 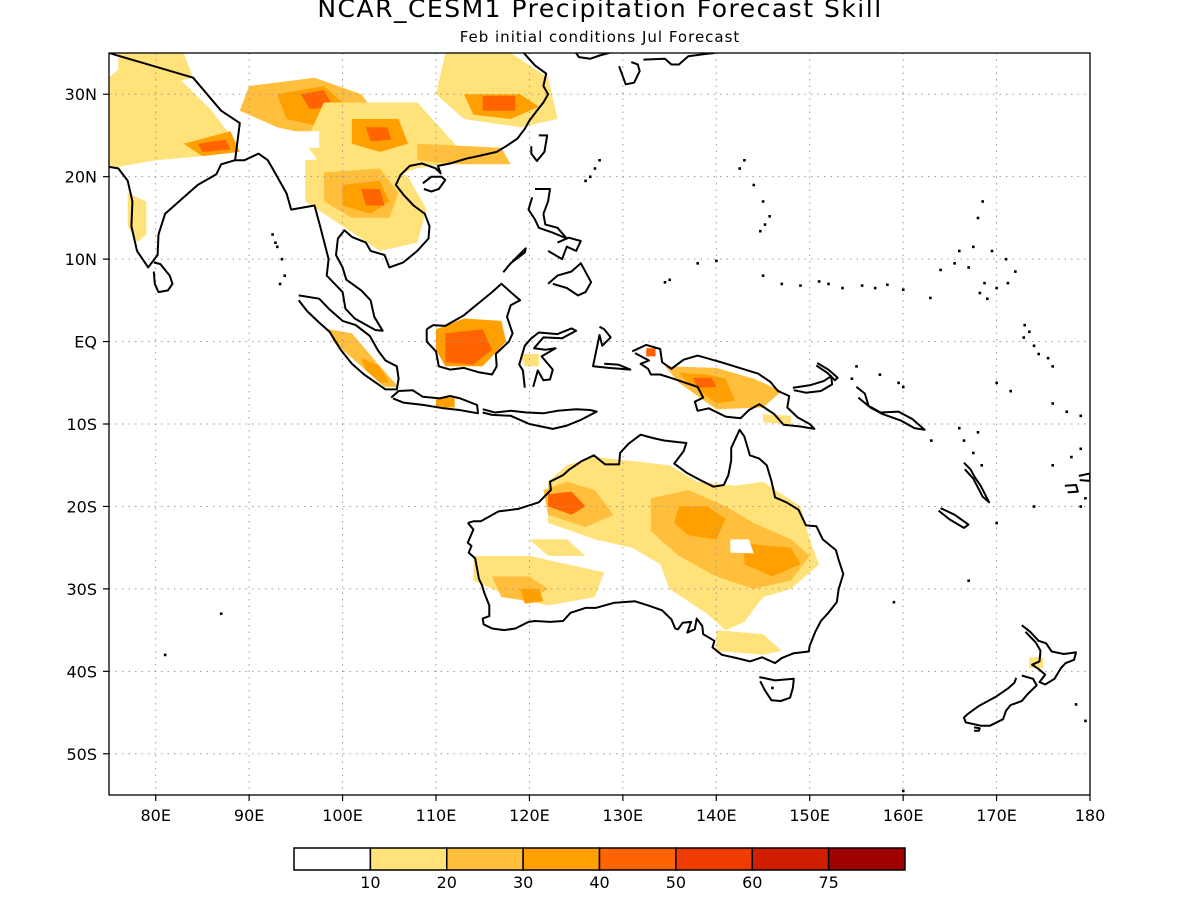 What do you see at coordinates (81, 506) in the screenshot?
I see `lat-tick-label: 20S` at bounding box center [81, 506].